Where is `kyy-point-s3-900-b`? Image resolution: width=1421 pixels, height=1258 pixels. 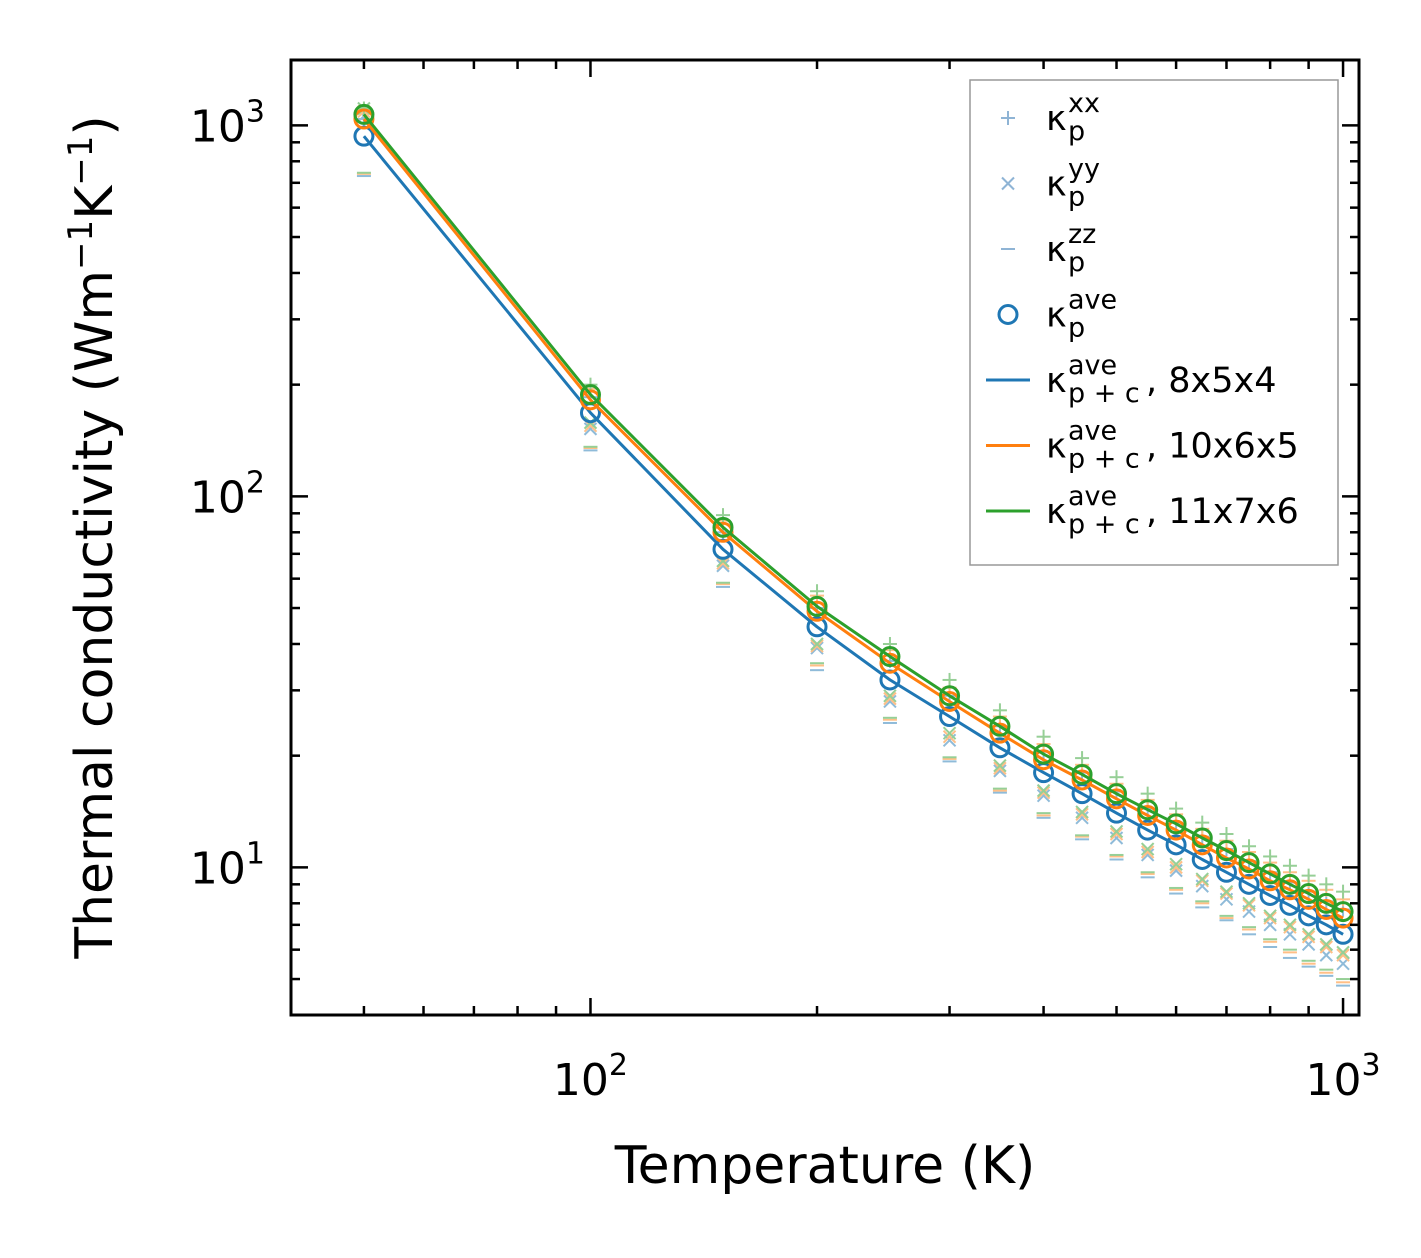
kyy-point-s3-900-b is located at coordinates (1308, 934).